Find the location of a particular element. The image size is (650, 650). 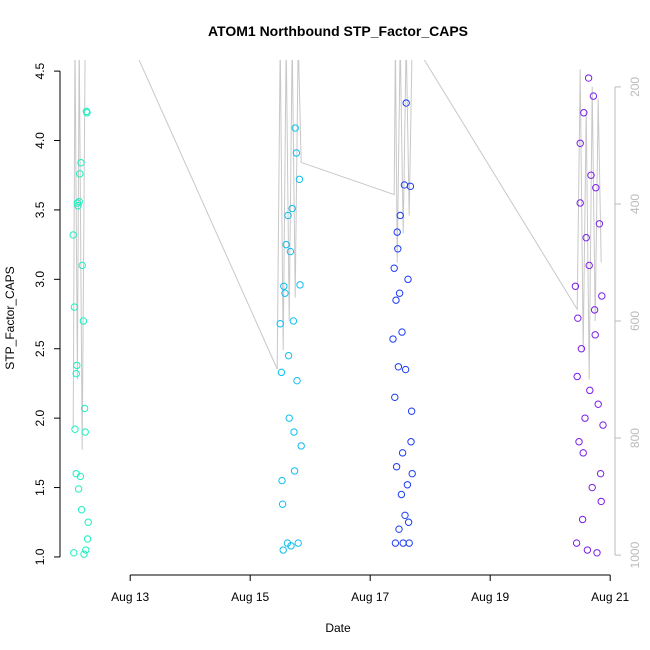

y-tick-label: 3.5 is located at coordinates (40, 209).